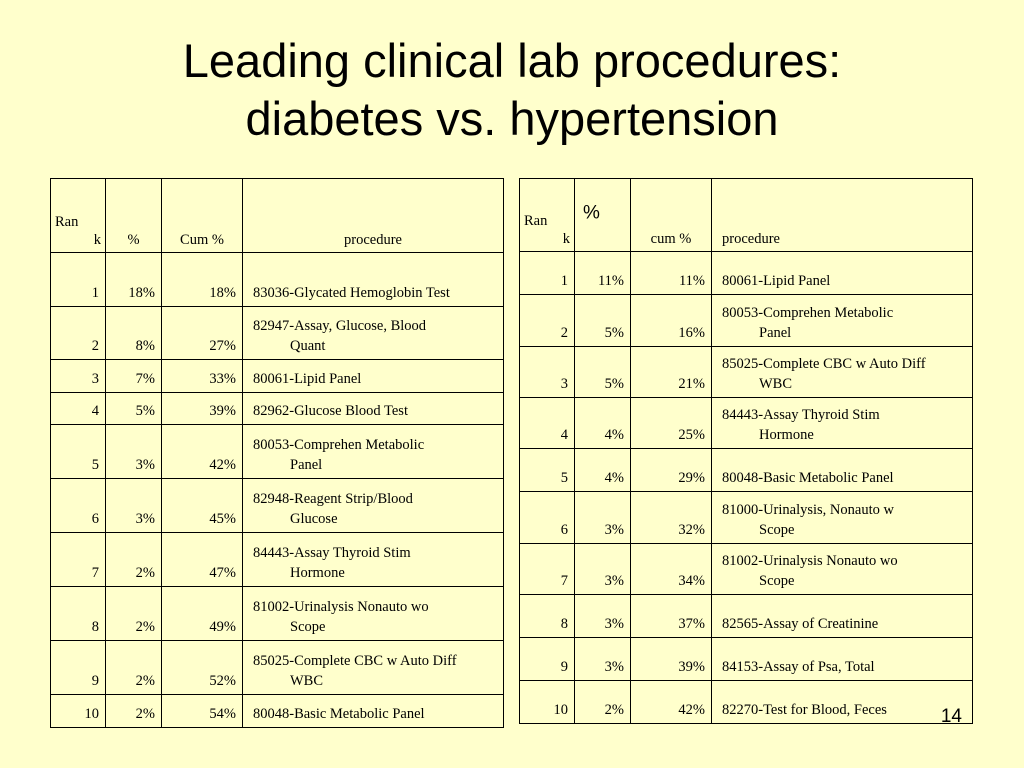 This screenshot has width=1024, height=768. I want to click on procedure-cell: 82947-Assay, Glucose, Blood Quant, so click(373, 333).